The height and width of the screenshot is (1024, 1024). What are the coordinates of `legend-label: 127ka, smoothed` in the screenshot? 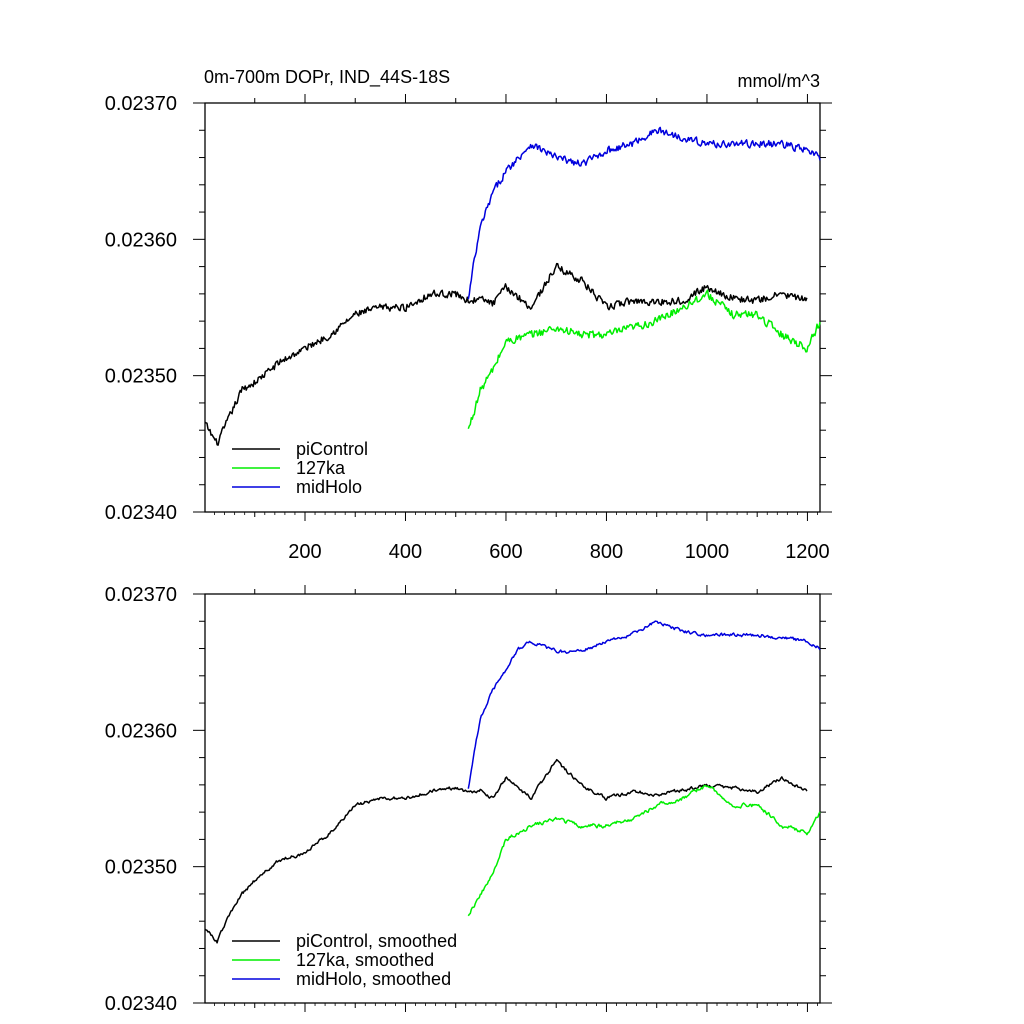 It's located at (365, 960).